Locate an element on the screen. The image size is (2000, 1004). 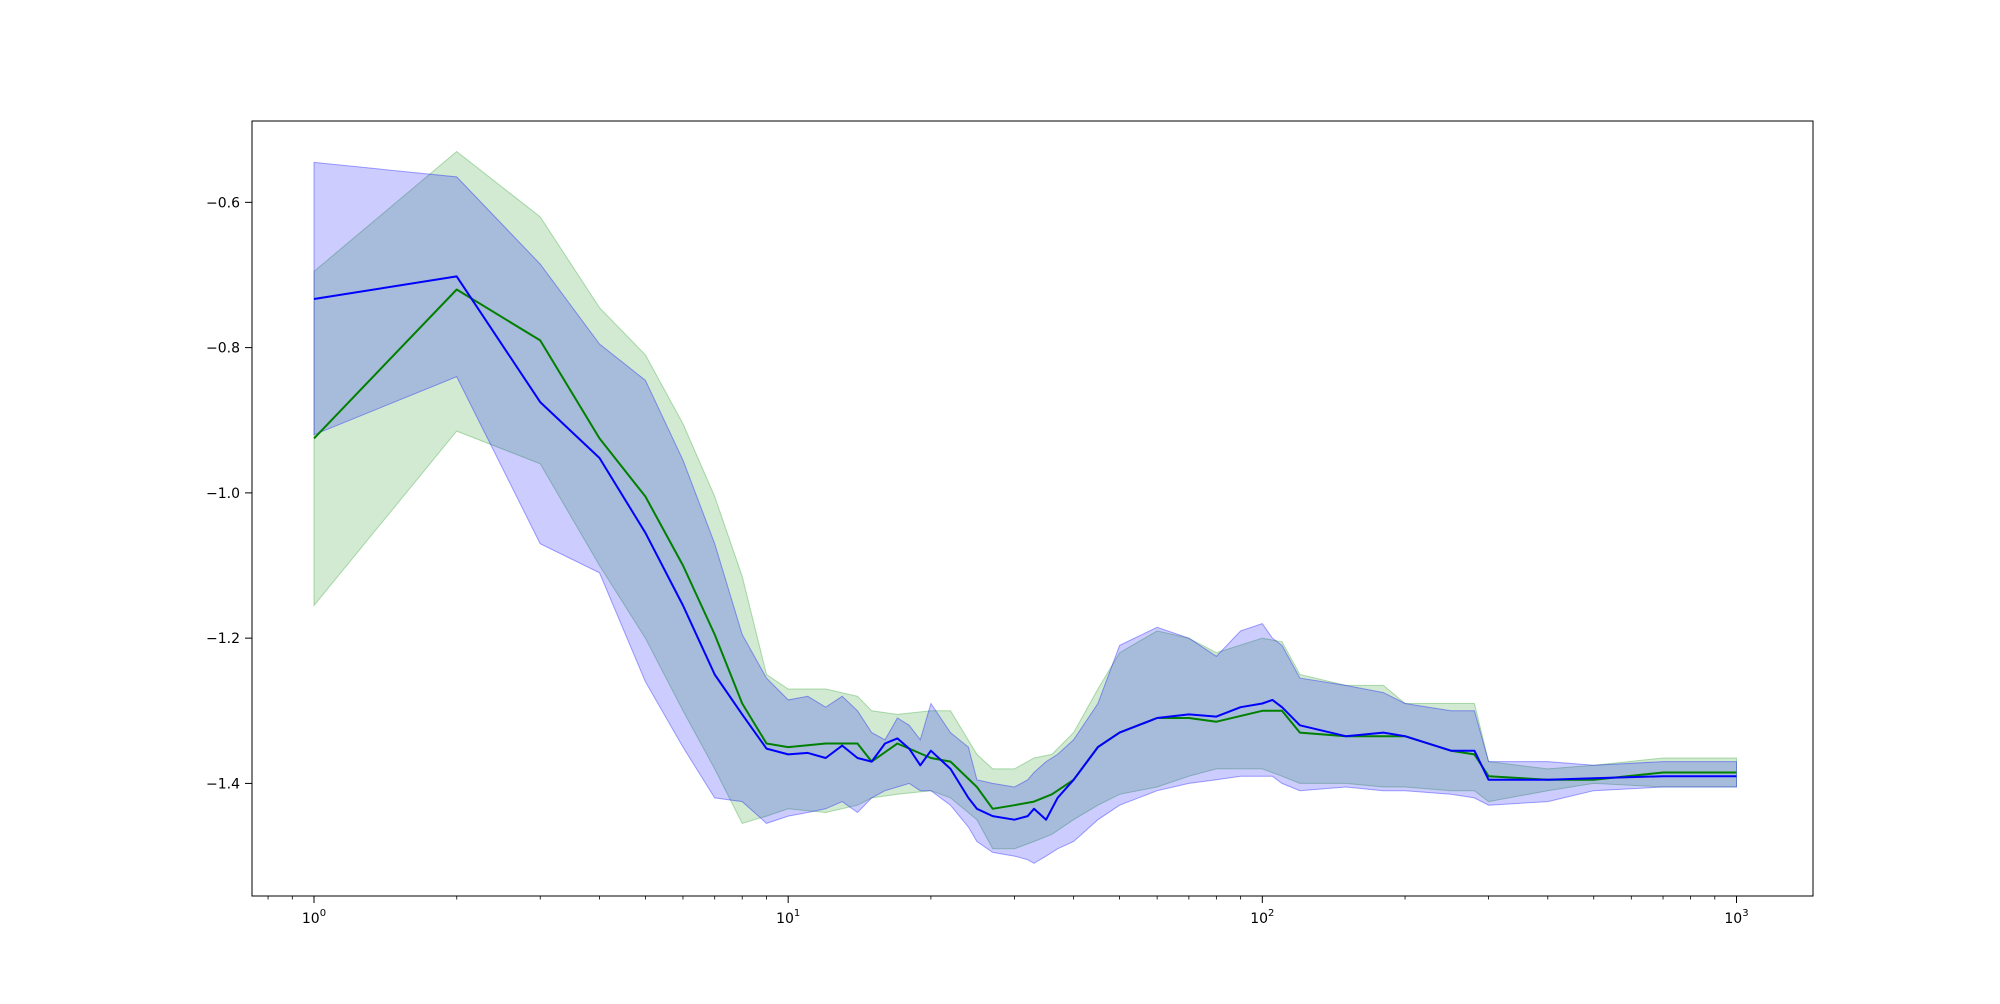
y-tick-label: −1.2 is located at coordinates (223, 639).